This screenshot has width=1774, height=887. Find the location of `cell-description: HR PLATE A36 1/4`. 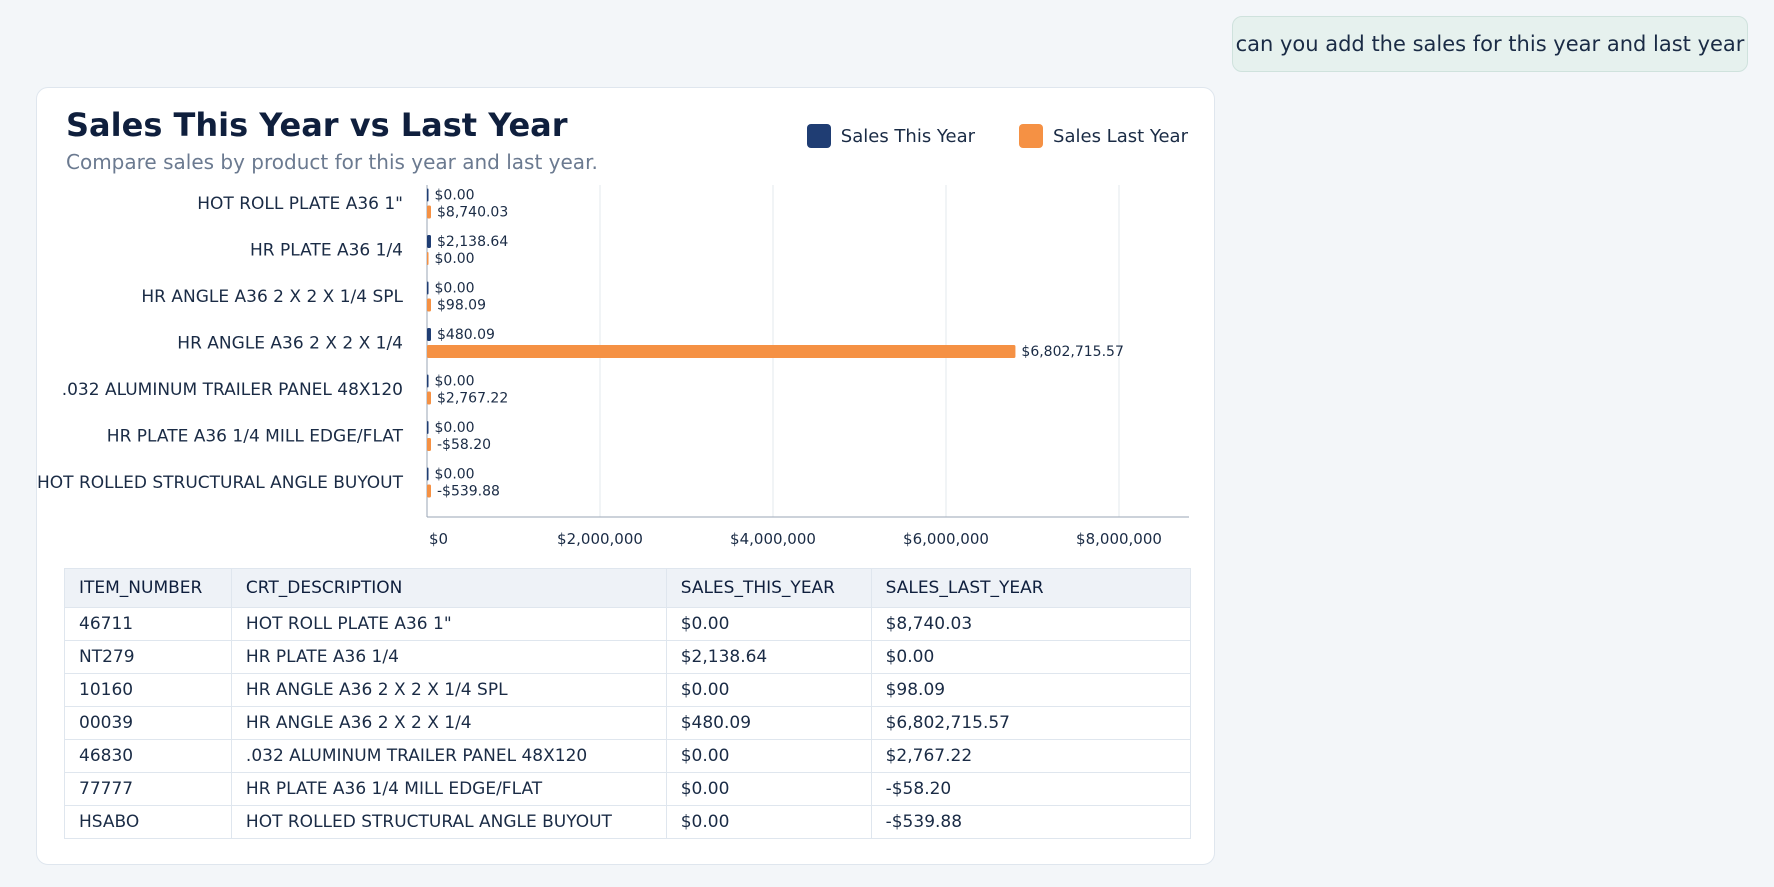

cell-description: HR PLATE A36 1/4 is located at coordinates (448, 657).